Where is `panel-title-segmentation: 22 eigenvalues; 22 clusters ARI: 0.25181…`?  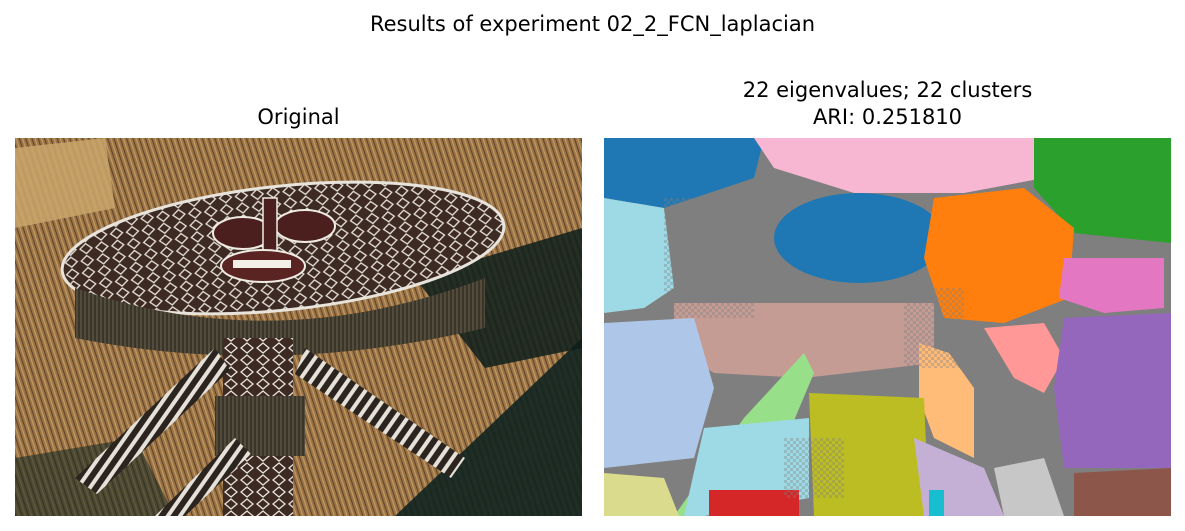
panel-title-segmentation: 22 eigenvalues; 22 clusters ARI: 0.25181… is located at coordinates (887, 104).